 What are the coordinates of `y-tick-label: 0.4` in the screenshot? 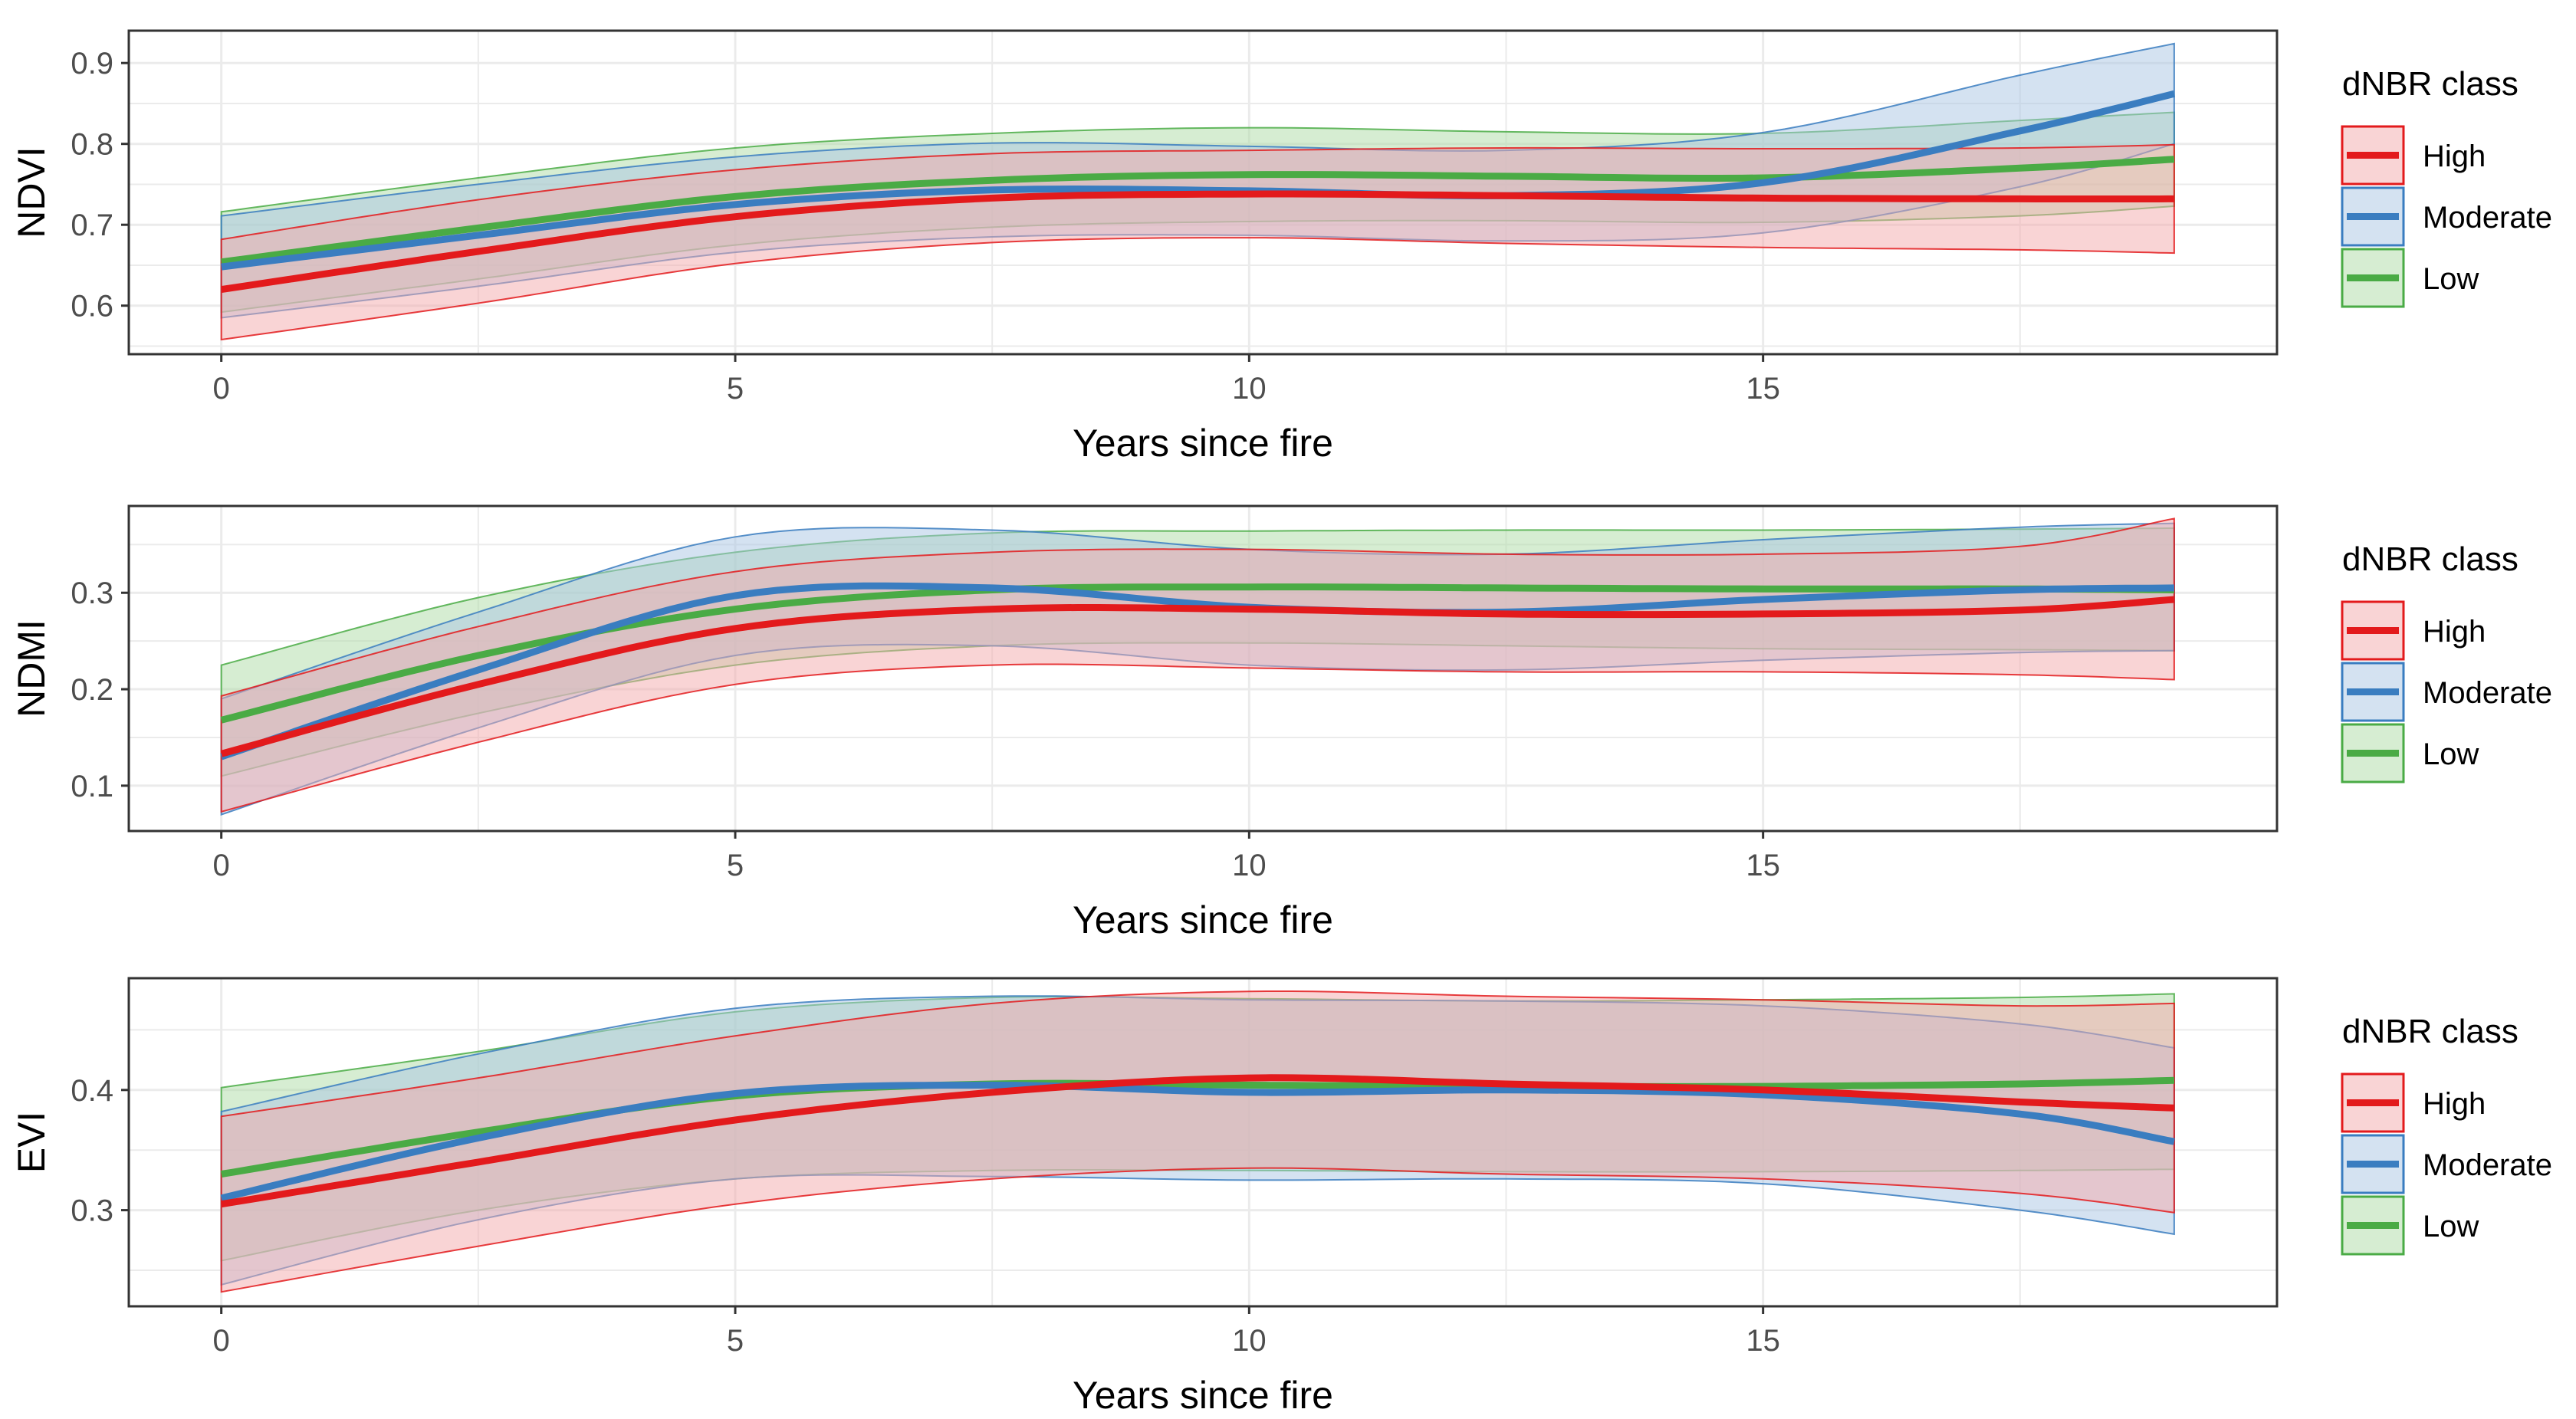 It's located at (92, 1091).